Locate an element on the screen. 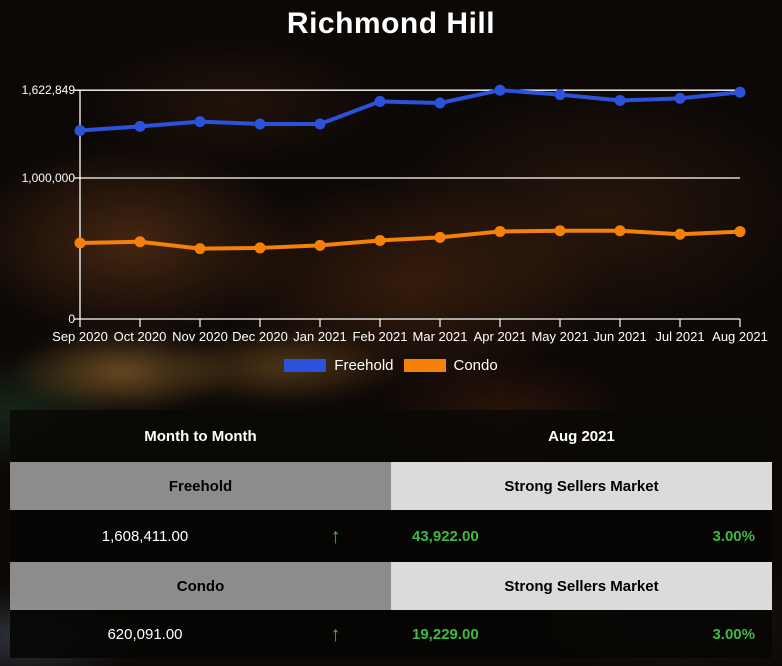  freehold-market-status: Strong Sellers Market is located at coordinates (581, 486).